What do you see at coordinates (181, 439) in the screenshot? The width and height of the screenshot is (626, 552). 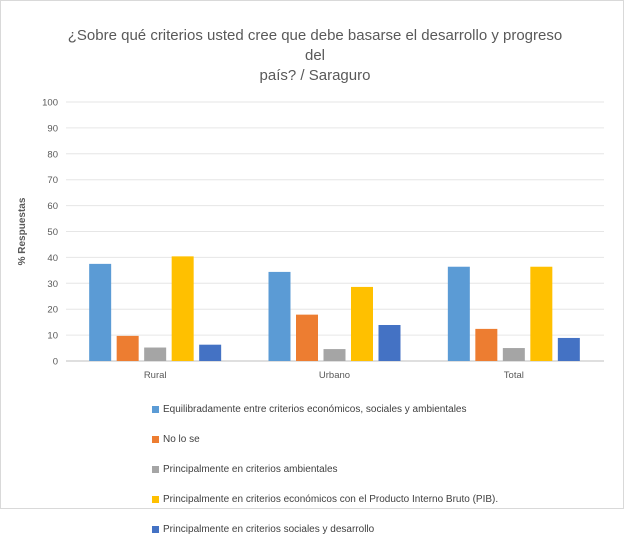 I see `legend-label: No lo se` at bounding box center [181, 439].